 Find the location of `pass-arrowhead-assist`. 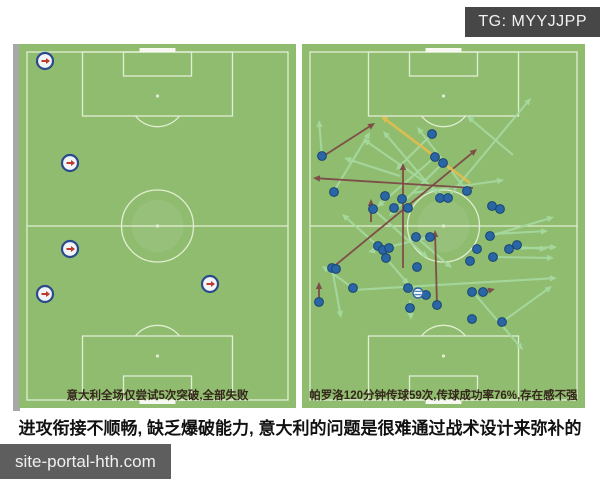

pass-arrowhead-assist is located at coordinates (385, 119).